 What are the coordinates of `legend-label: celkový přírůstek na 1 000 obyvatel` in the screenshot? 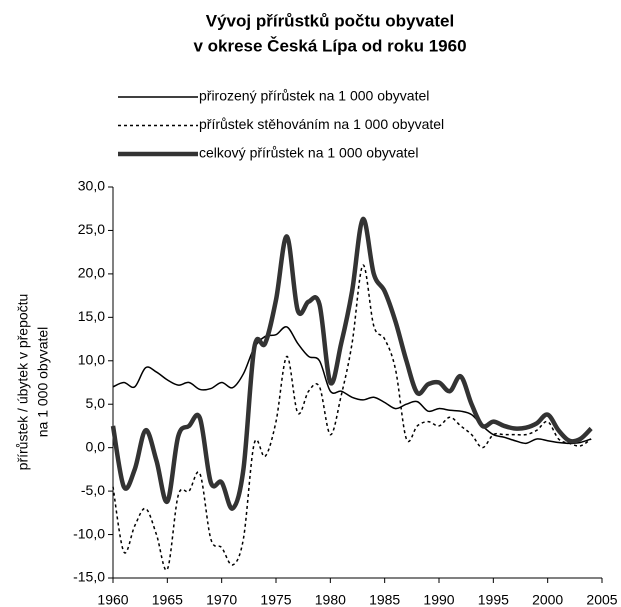 It's located at (308, 153).